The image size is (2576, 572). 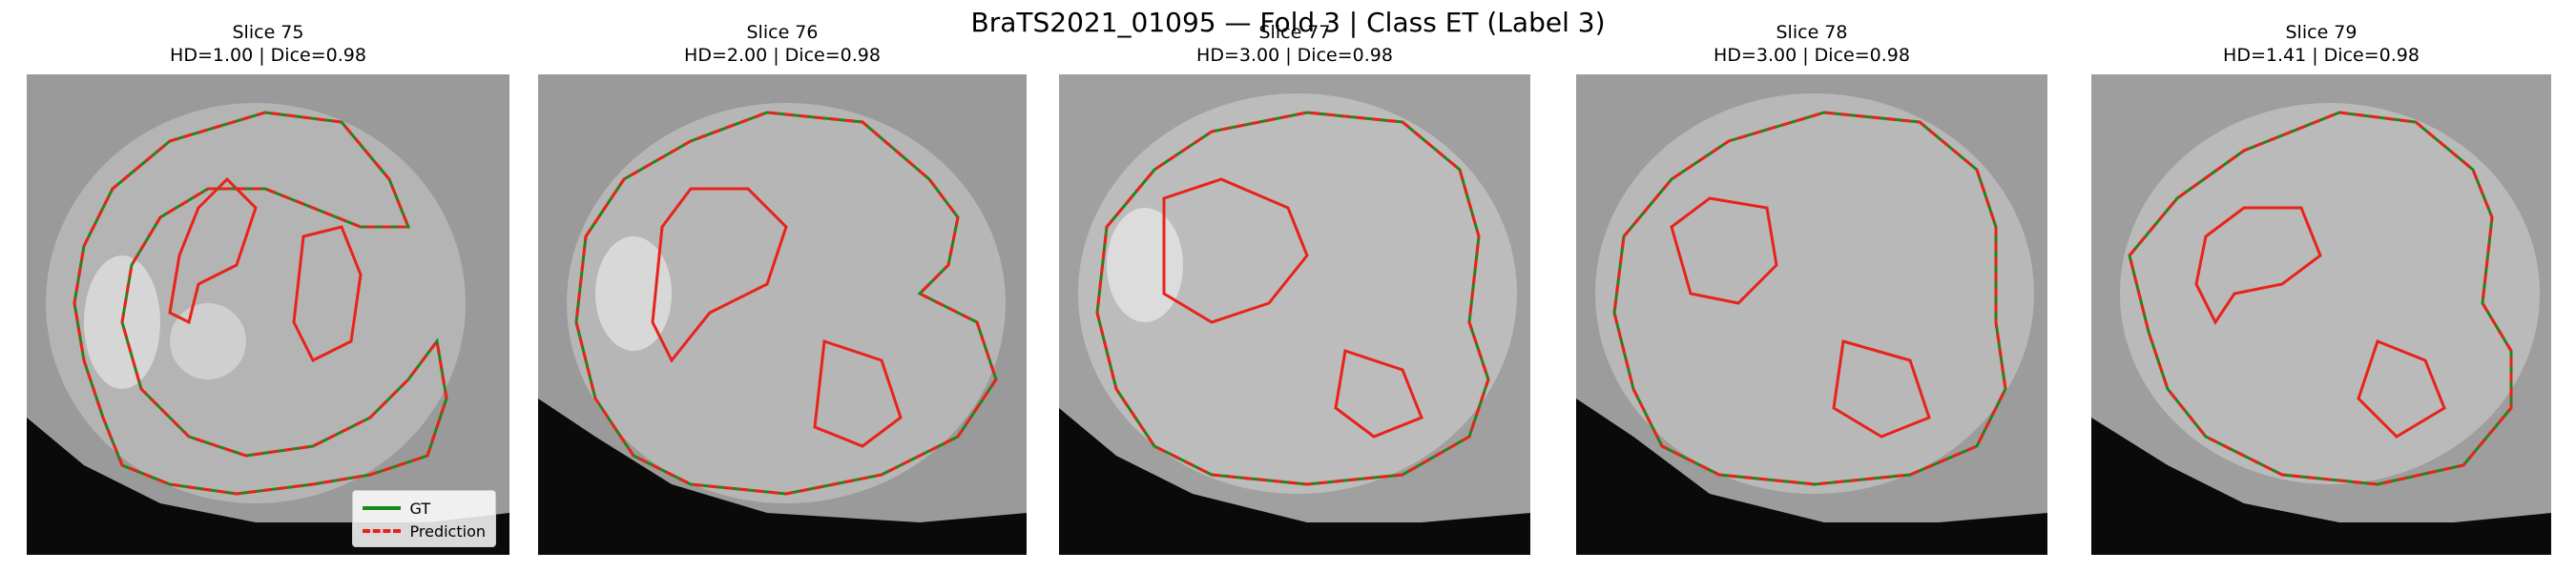 What do you see at coordinates (2321, 33) in the screenshot?
I see `slice-label: Slice 79` at bounding box center [2321, 33].